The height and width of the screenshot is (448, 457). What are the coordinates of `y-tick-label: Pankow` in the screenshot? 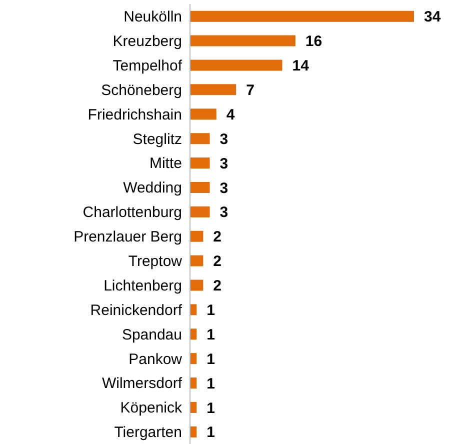 It's located at (155, 359).